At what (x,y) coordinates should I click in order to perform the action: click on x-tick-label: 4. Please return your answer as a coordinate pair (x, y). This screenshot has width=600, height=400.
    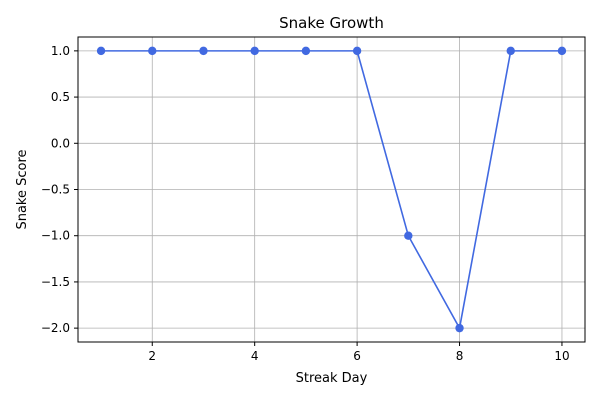
    Looking at the image, I should click on (255, 356).